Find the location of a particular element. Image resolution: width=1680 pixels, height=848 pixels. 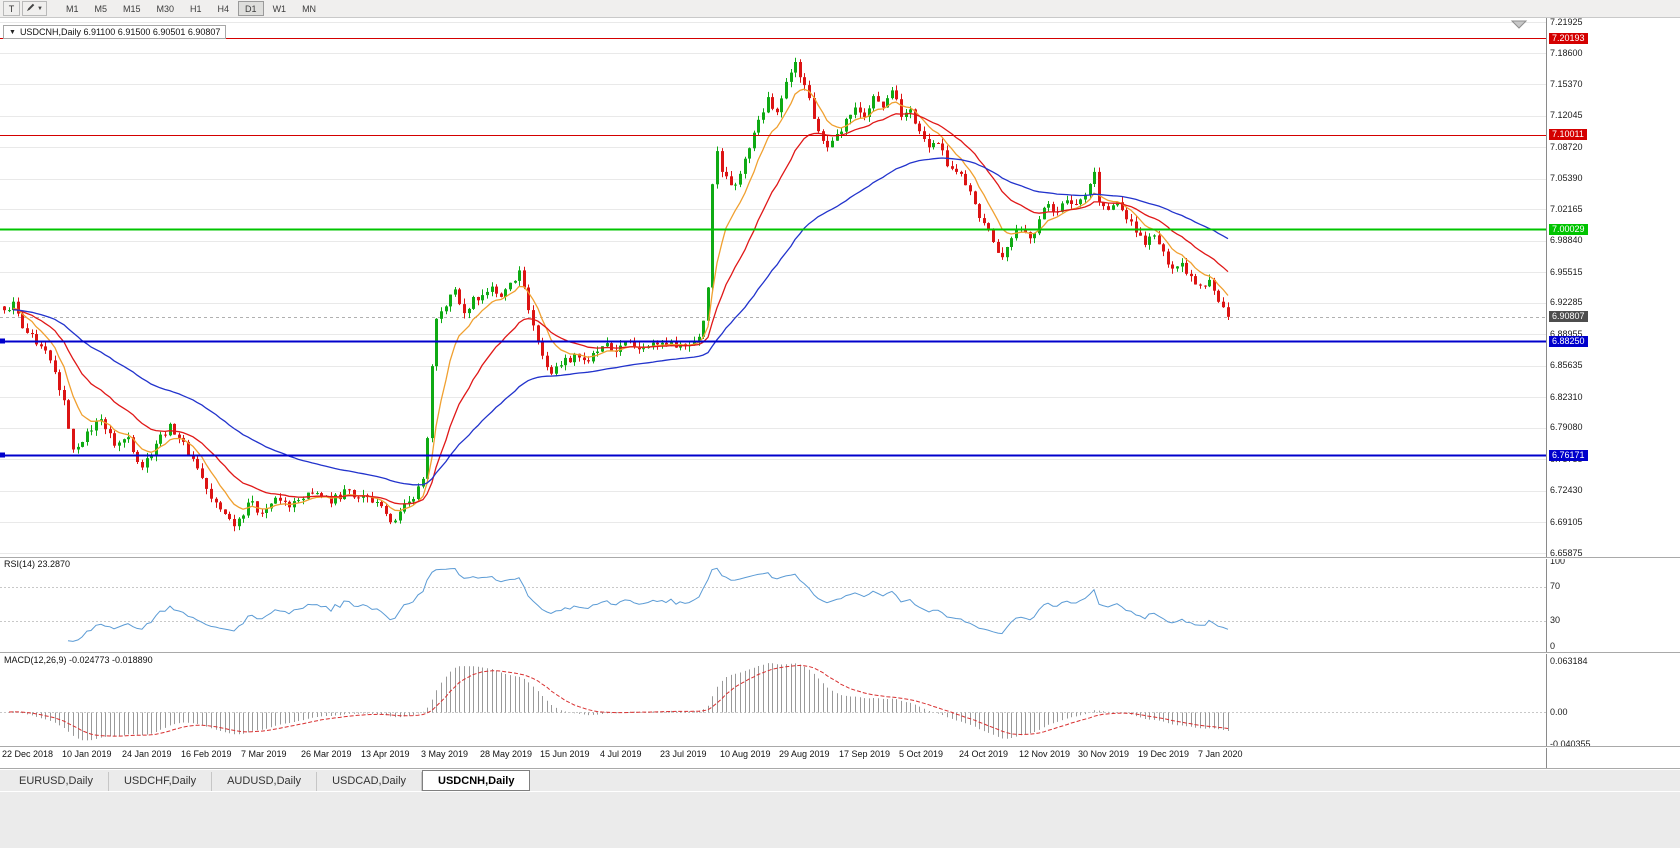

timeframe-button-m15: M15 is located at coordinates (132, 8).